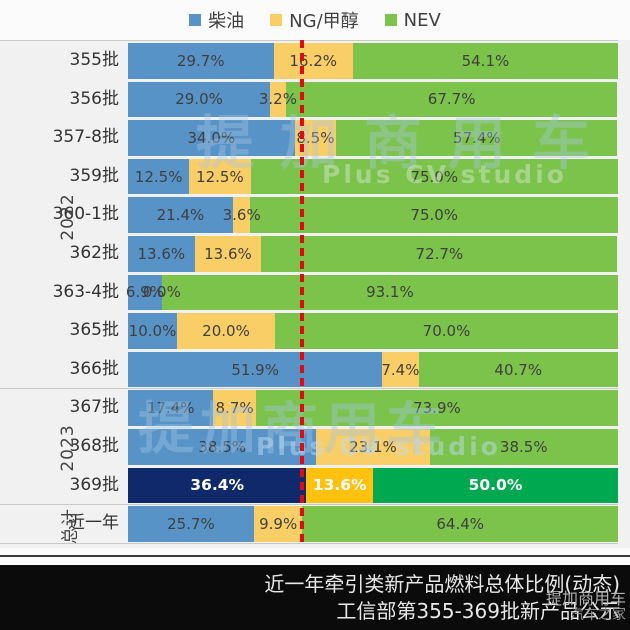 The width and height of the screenshot is (630, 630). I want to click on chart-row: 369批 36.4% 13.6% 50.0%, so click(309, 485).